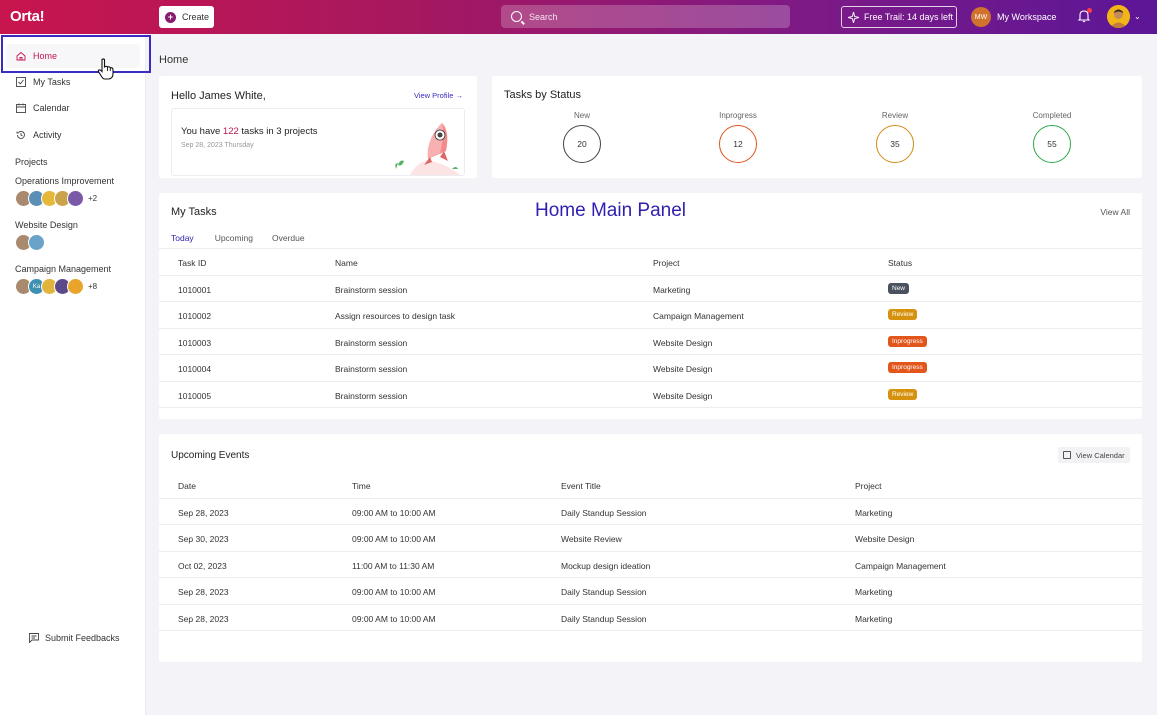 The width and height of the screenshot is (1157, 715). Describe the element at coordinates (438, 95) in the screenshot. I see `view-profile-link: View Profile →` at that location.